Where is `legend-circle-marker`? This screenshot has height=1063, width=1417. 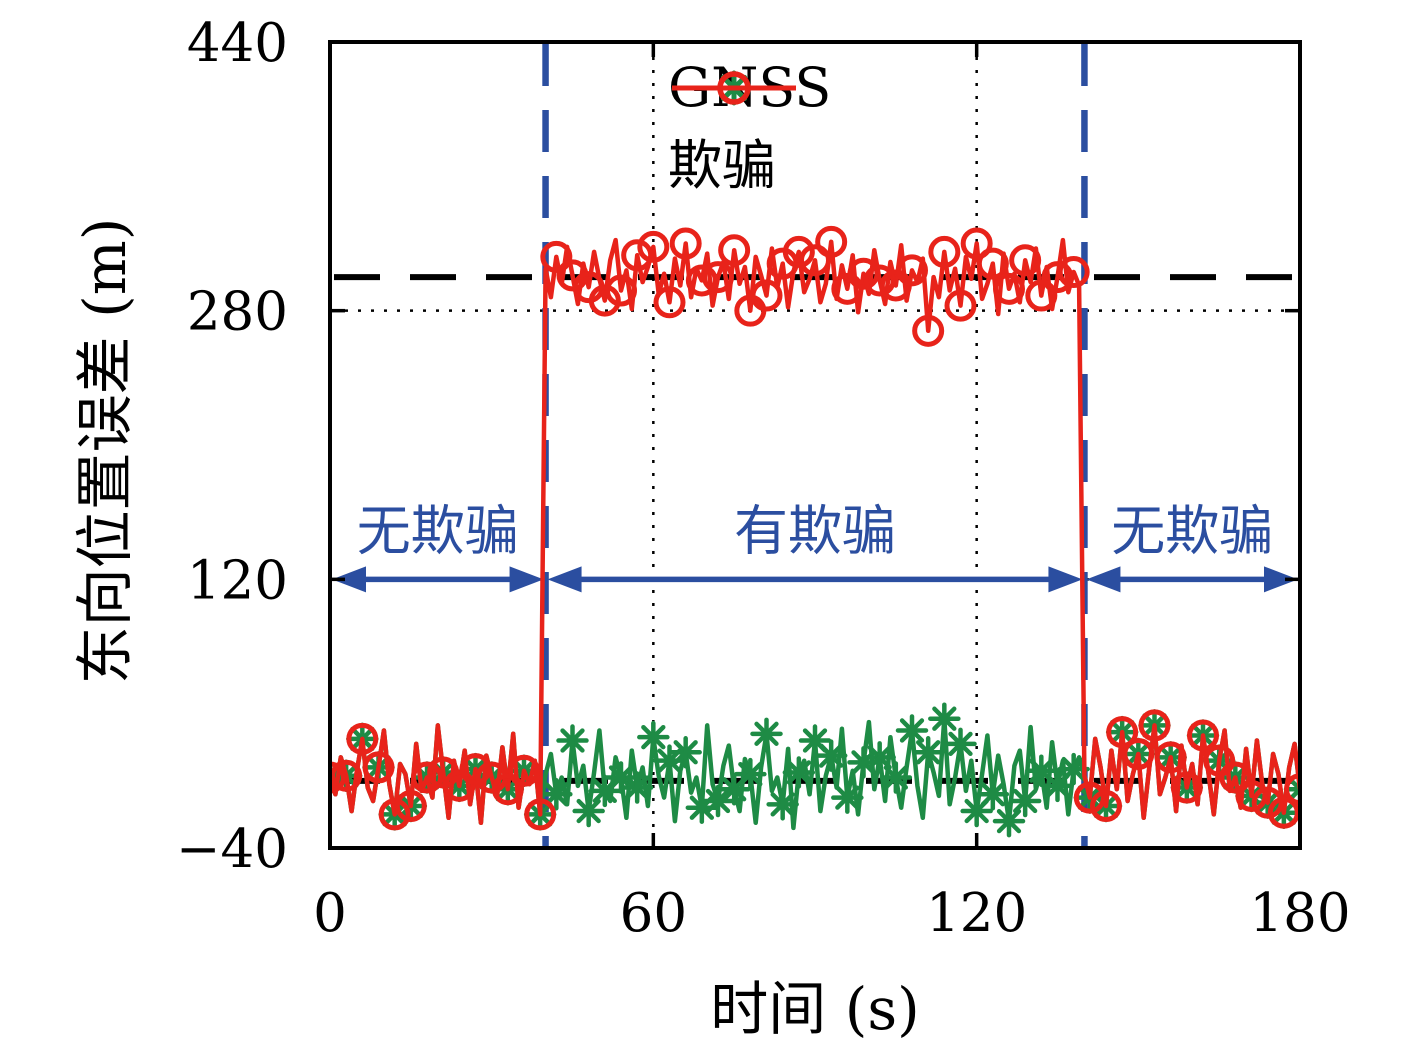 legend-circle-marker is located at coordinates (734, 88).